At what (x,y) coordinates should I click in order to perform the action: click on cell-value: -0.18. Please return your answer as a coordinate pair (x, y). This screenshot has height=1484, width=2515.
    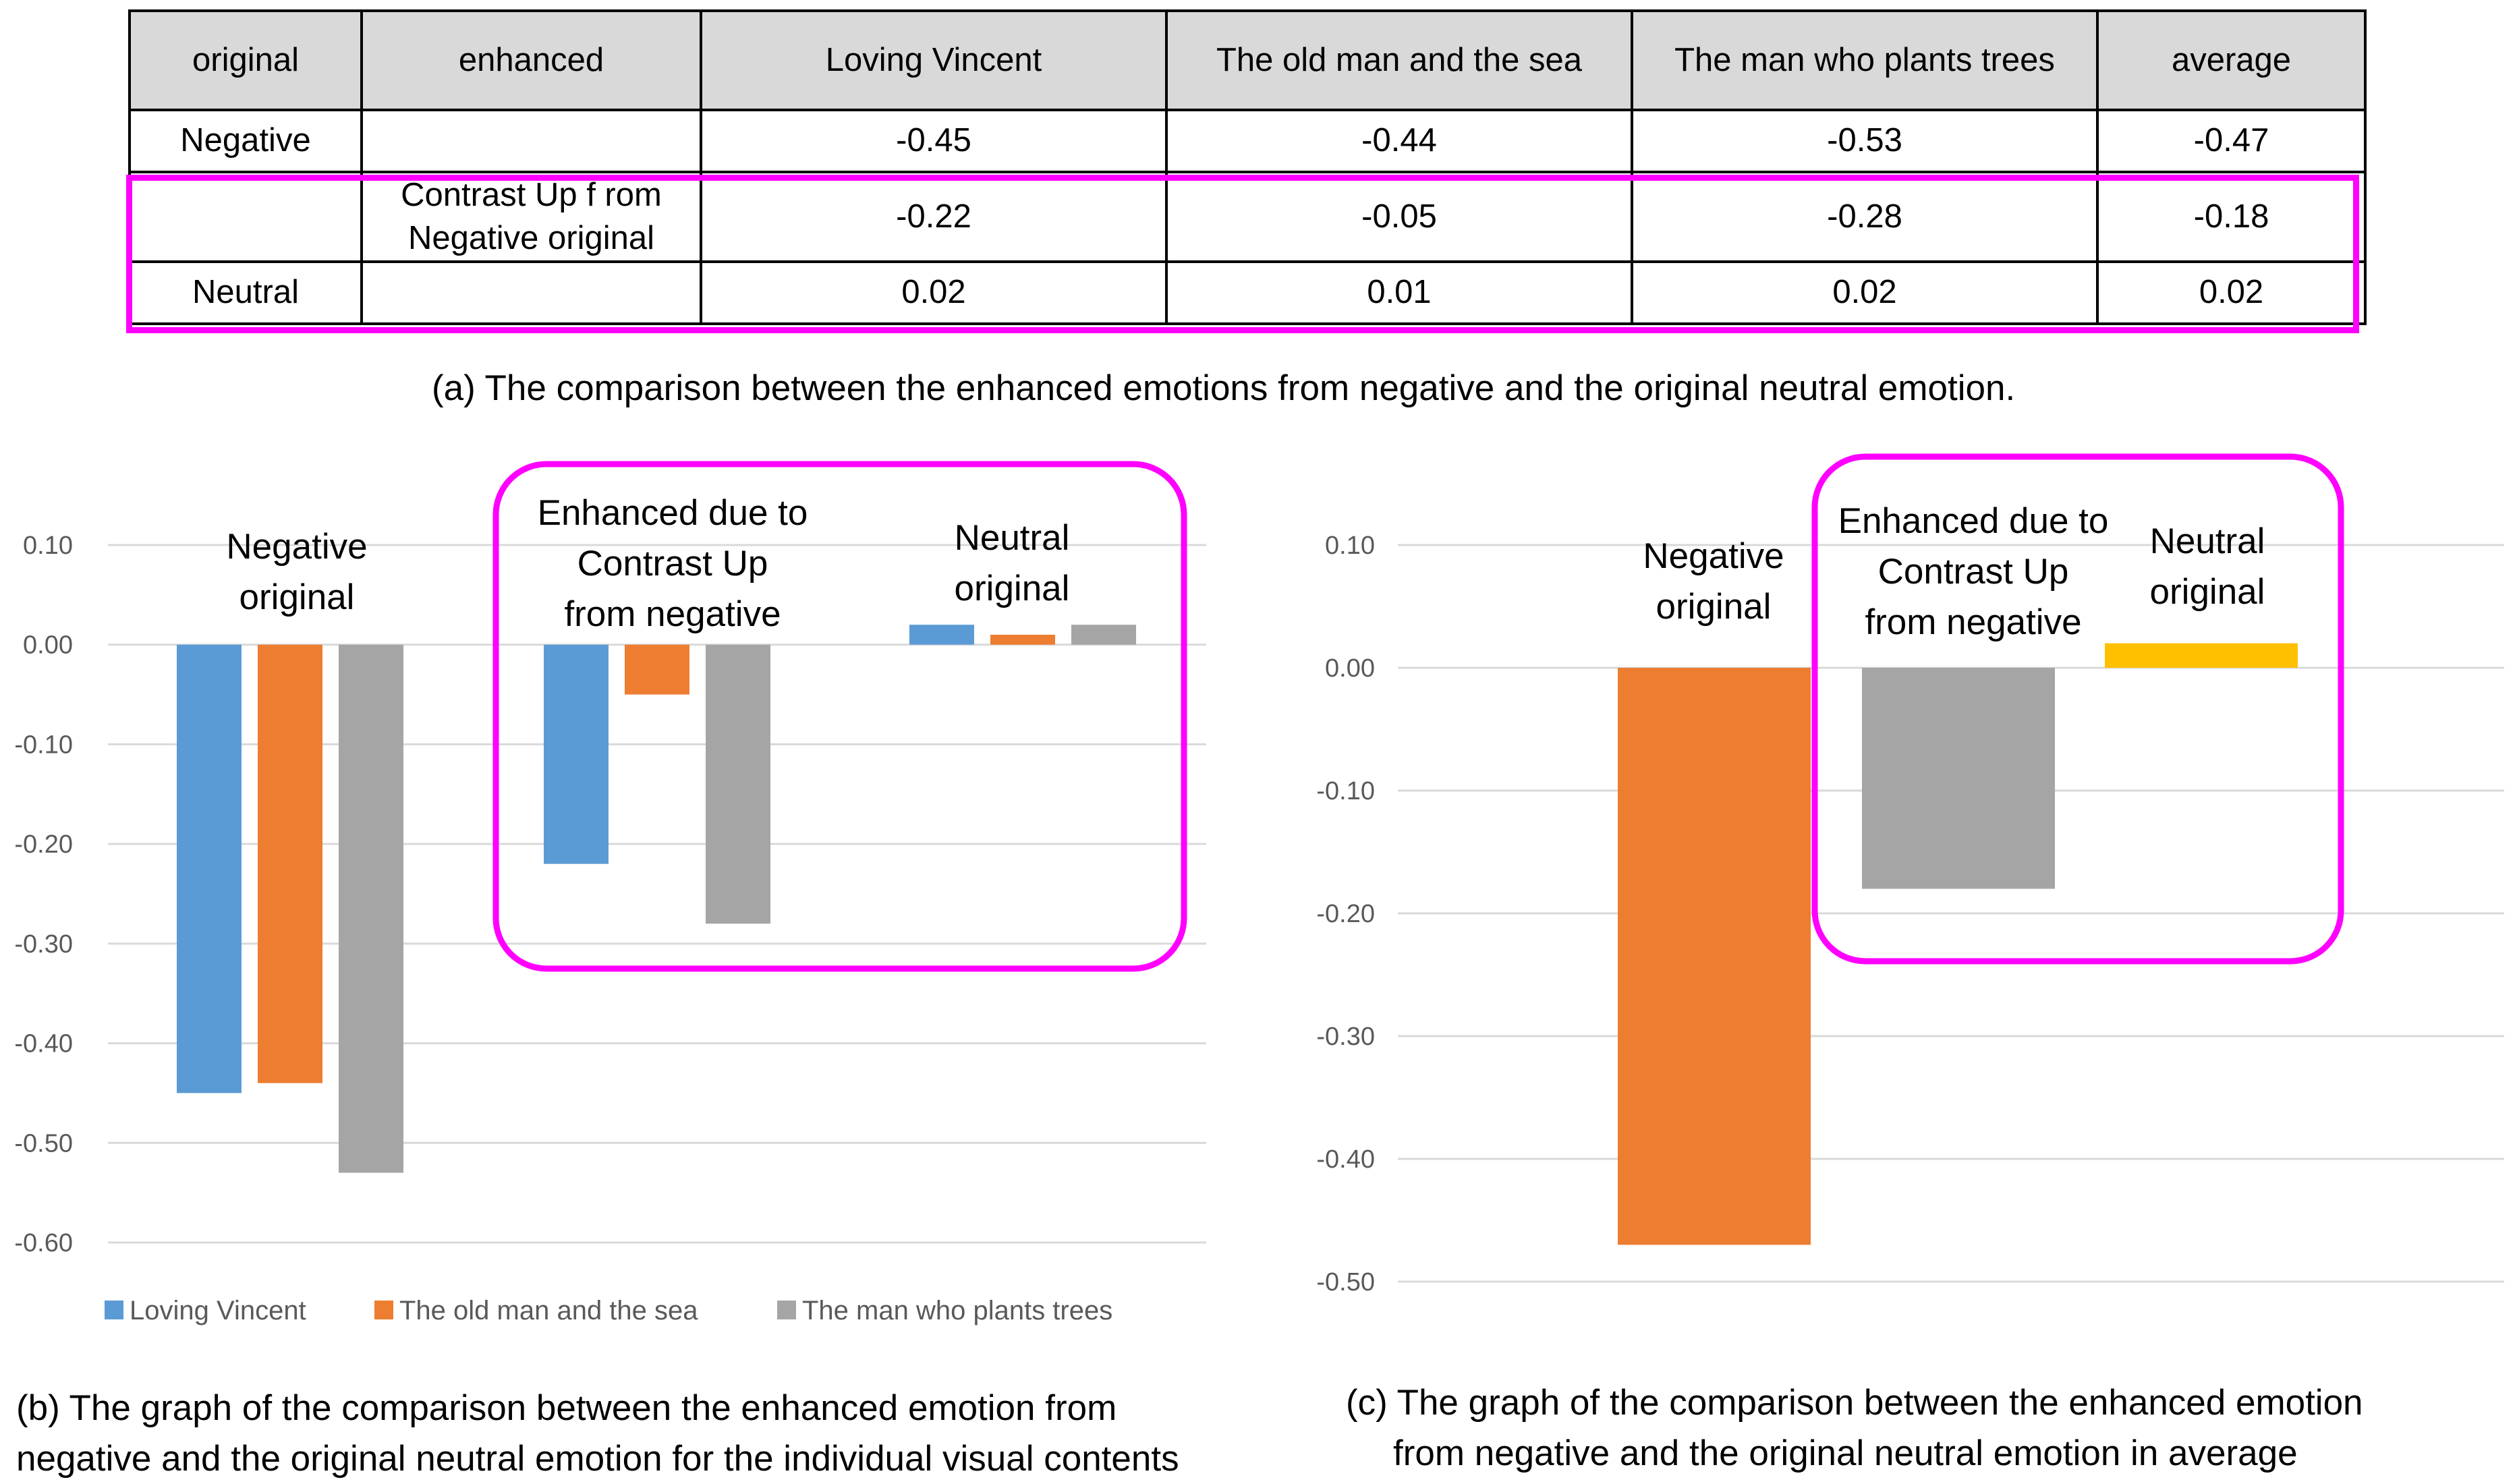
    Looking at the image, I should click on (2231, 217).